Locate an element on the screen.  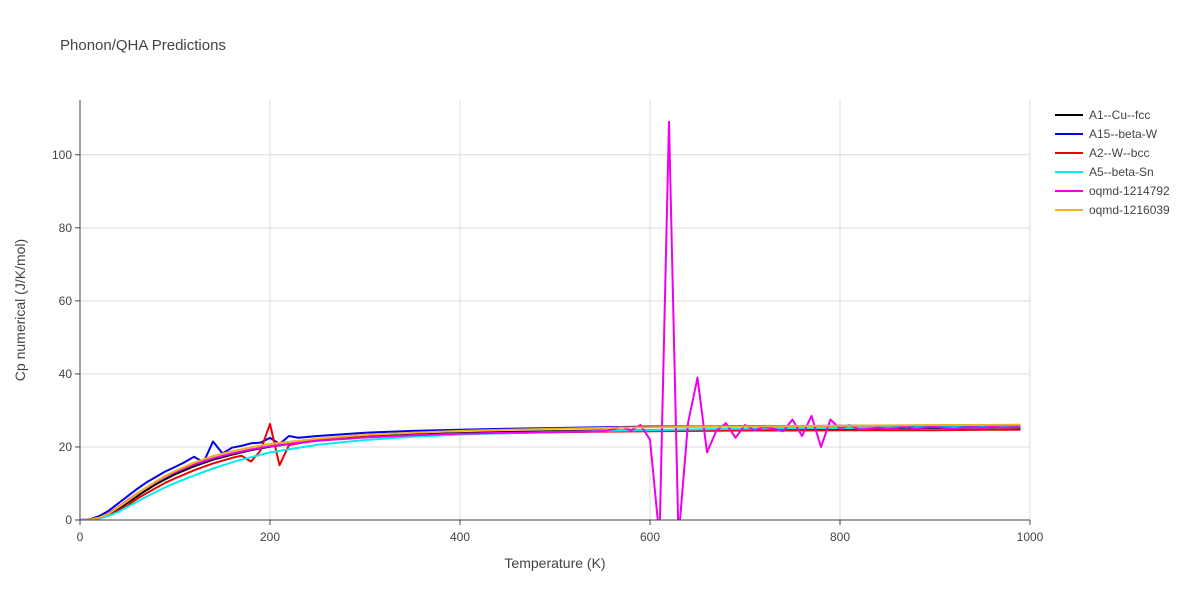
legend-item: oqmd-1214792 is located at coordinates (1112, 191).